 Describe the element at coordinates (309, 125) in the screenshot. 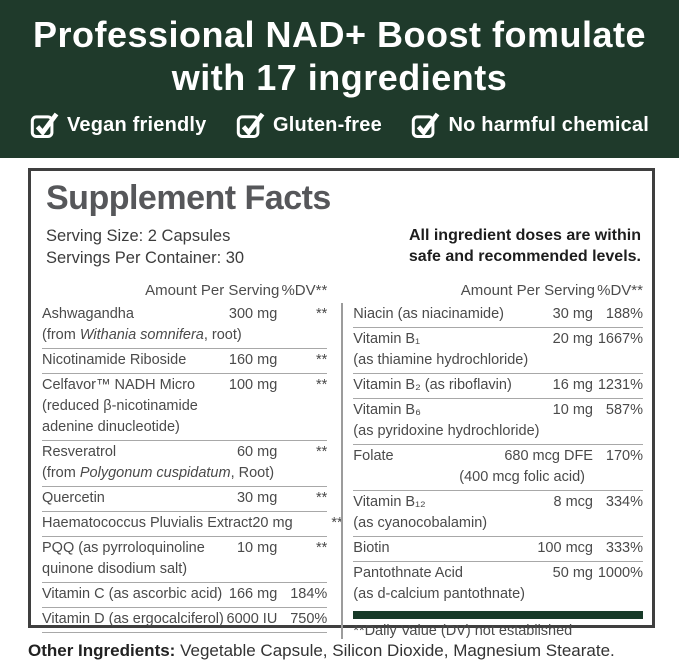

I see `badge-gluten-free: Gluten-free` at that location.